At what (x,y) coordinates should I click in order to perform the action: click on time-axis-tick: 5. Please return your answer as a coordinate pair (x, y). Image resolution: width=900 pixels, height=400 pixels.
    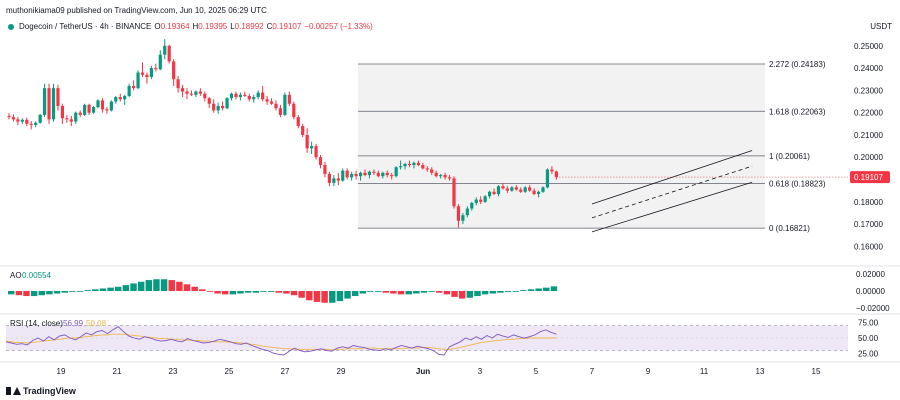
    Looking at the image, I should click on (536, 371).